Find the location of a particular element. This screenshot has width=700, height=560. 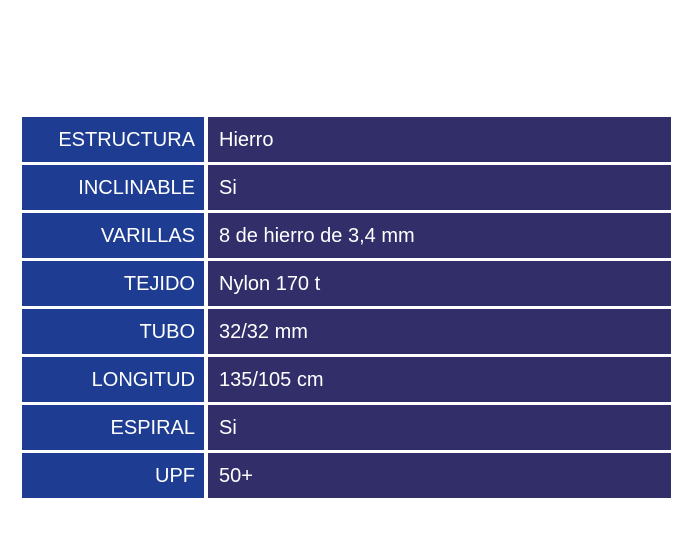

spec-value-upf: 50+ is located at coordinates (439, 475).